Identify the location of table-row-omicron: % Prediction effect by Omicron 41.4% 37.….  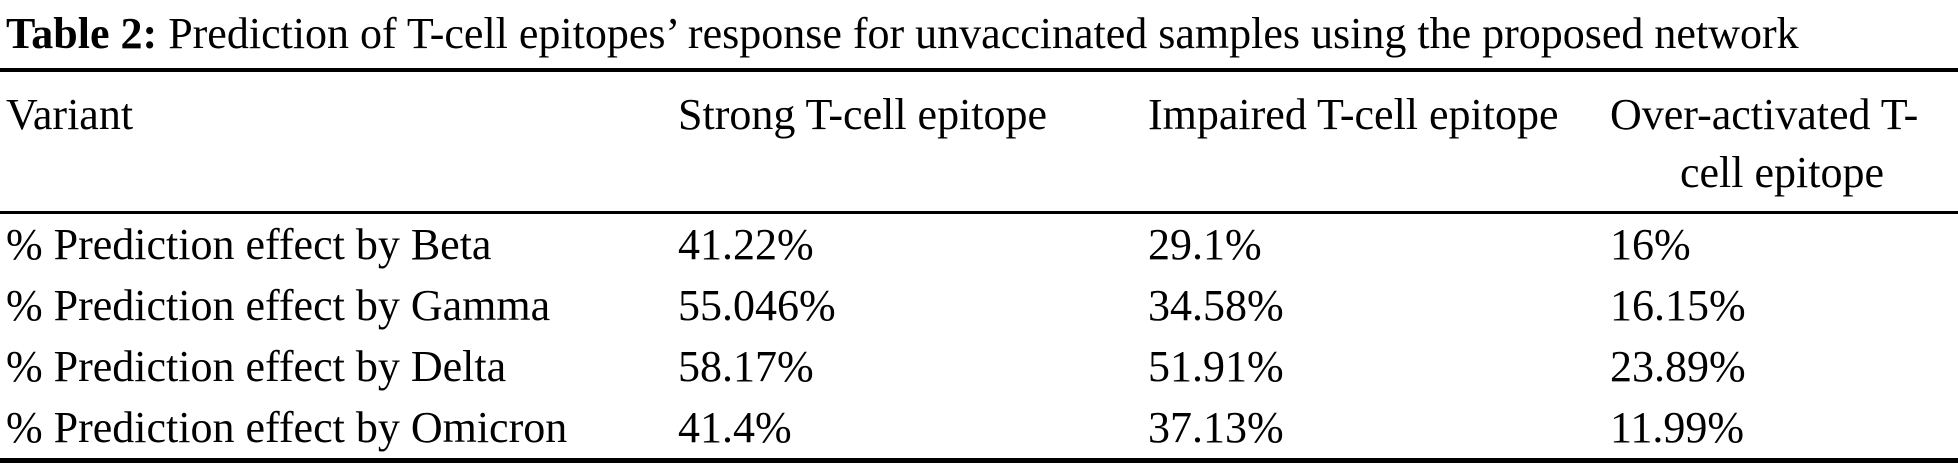
(979, 429).